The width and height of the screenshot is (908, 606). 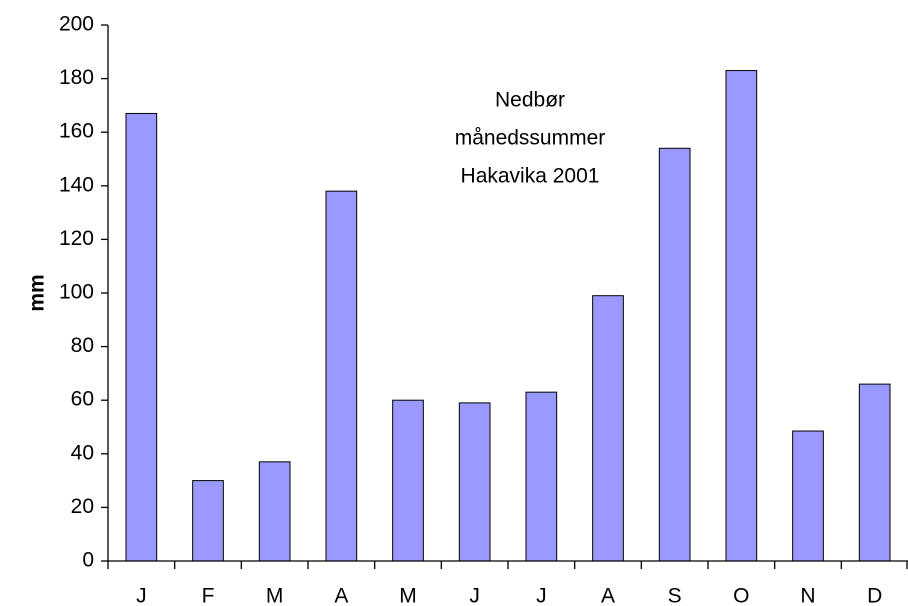 What do you see at coordinates (82, 452) in the screenshot?
I see `y-tick-label: 40` at bounding box center [82, 452].